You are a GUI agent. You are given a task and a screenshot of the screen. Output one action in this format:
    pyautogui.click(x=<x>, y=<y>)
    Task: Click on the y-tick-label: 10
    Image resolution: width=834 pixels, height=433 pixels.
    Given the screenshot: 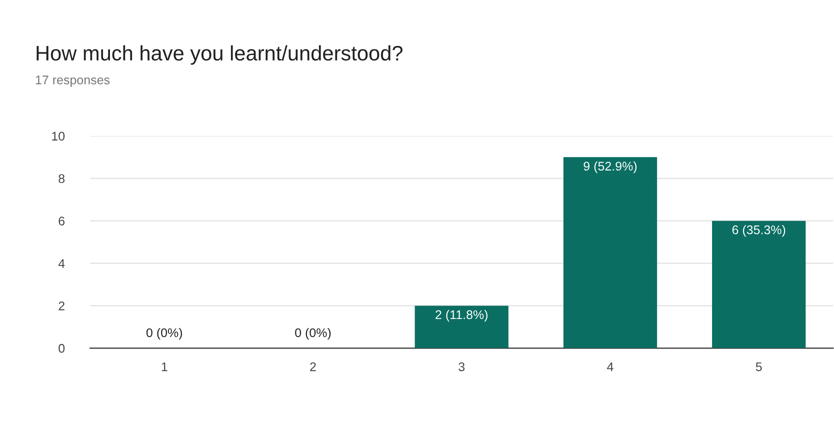 What is the action you would take?
    pyautogui.click(x=58, y=136)
    